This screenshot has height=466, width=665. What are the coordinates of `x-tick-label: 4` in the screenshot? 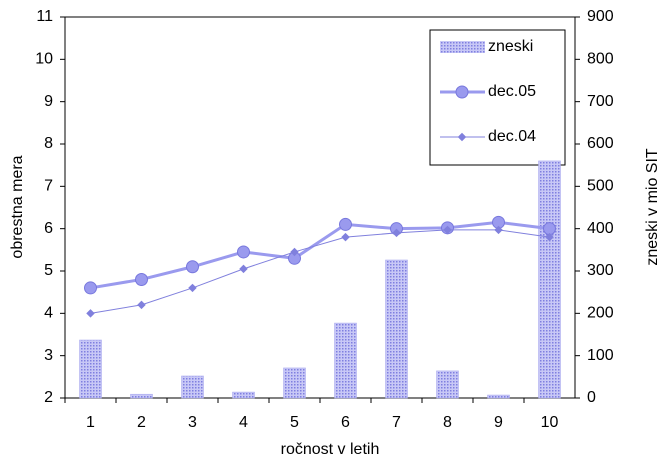 It's located at (243, 422).